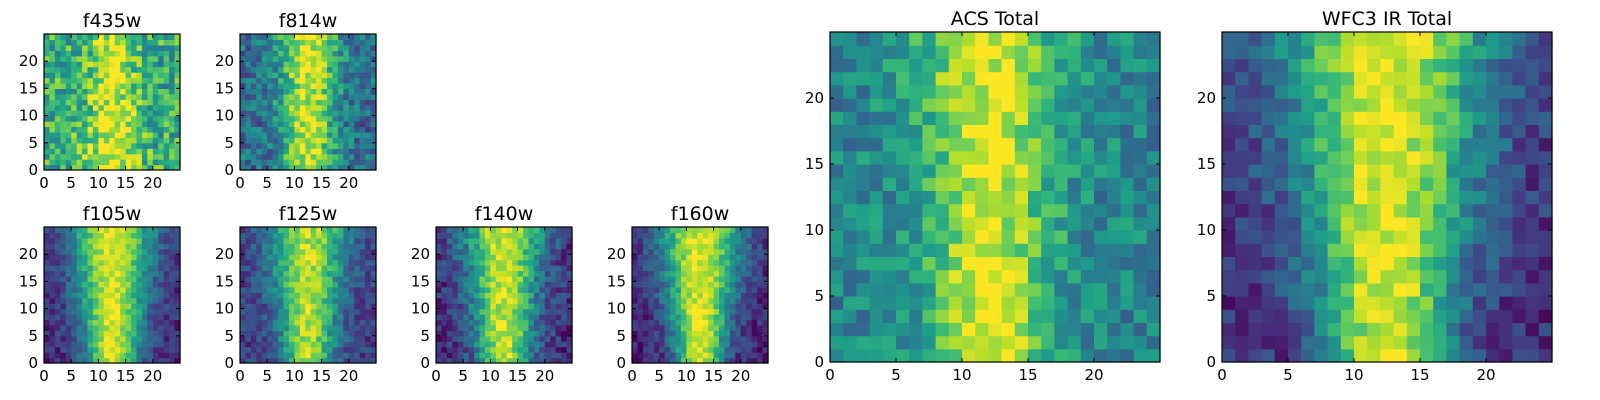 Image resolution: width=1600 pixels, height=400 pixels. Describe the element at coordinates (544, 376) in the screenshot. I see `x-tick-label: 20` at that location.